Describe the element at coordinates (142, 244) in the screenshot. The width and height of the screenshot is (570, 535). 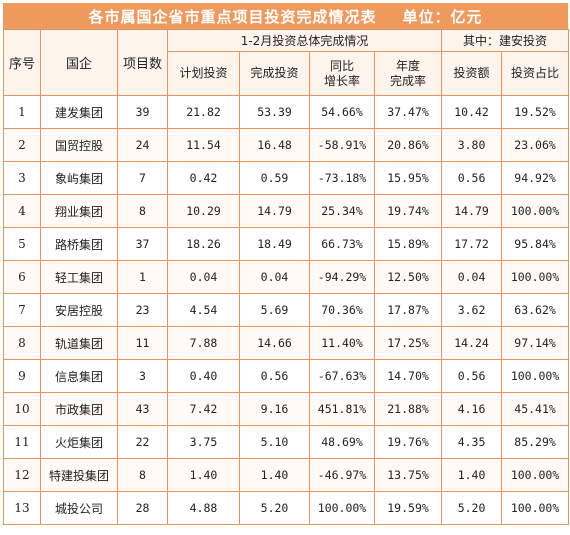
I see `cell-project-count: 37` at that location.